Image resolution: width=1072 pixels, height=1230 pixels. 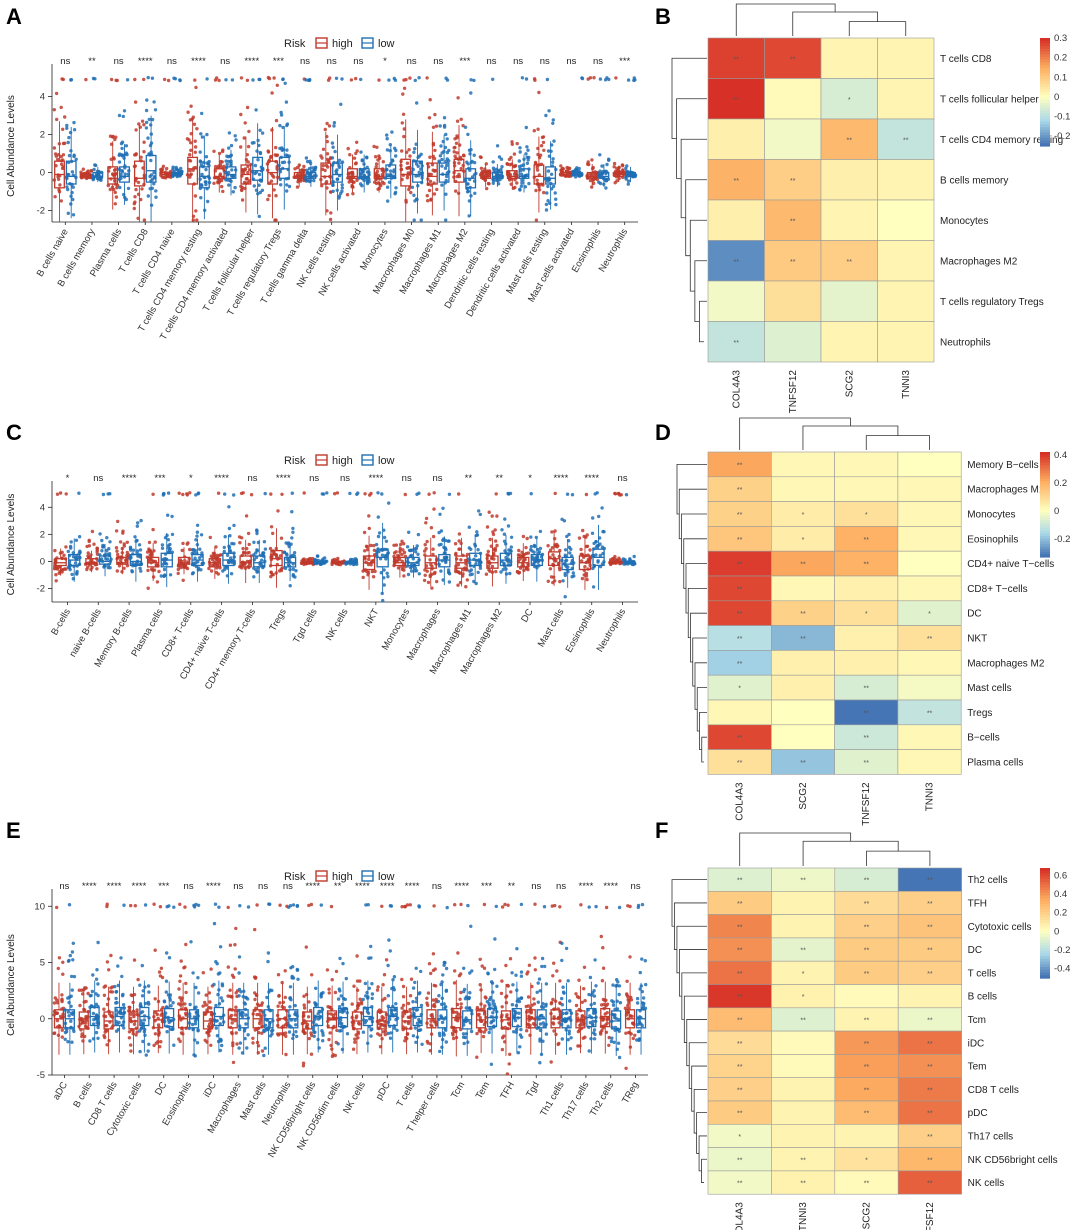 What do you see at coordinates (92, 61) in the screenshot?
I see `significance-label: **` at bounding box center [92, 61].